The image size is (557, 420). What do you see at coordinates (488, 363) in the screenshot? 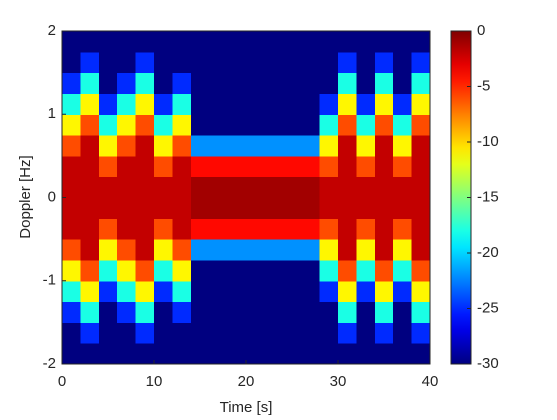
I see `colorbar-tick-label: -30` at bounding box center [488, 363].